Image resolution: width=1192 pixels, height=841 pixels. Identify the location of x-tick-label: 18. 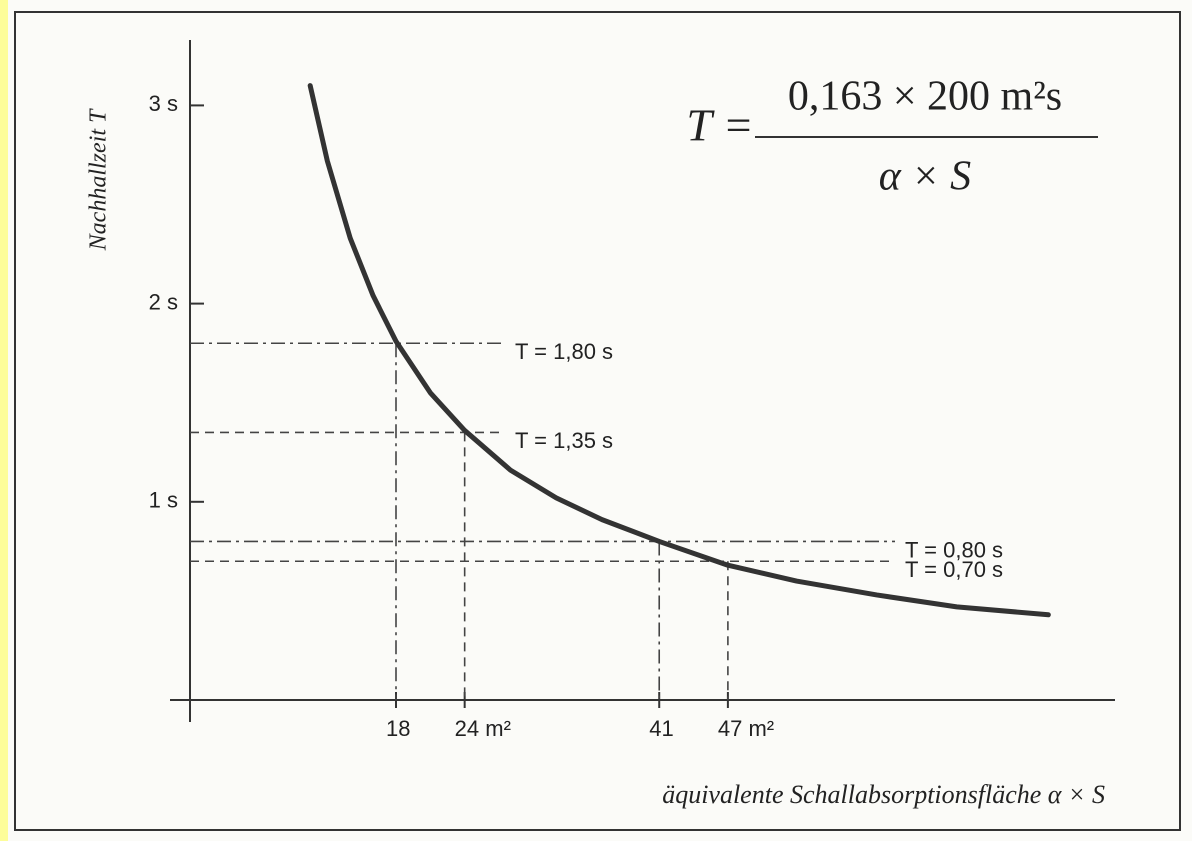
(398, 728).